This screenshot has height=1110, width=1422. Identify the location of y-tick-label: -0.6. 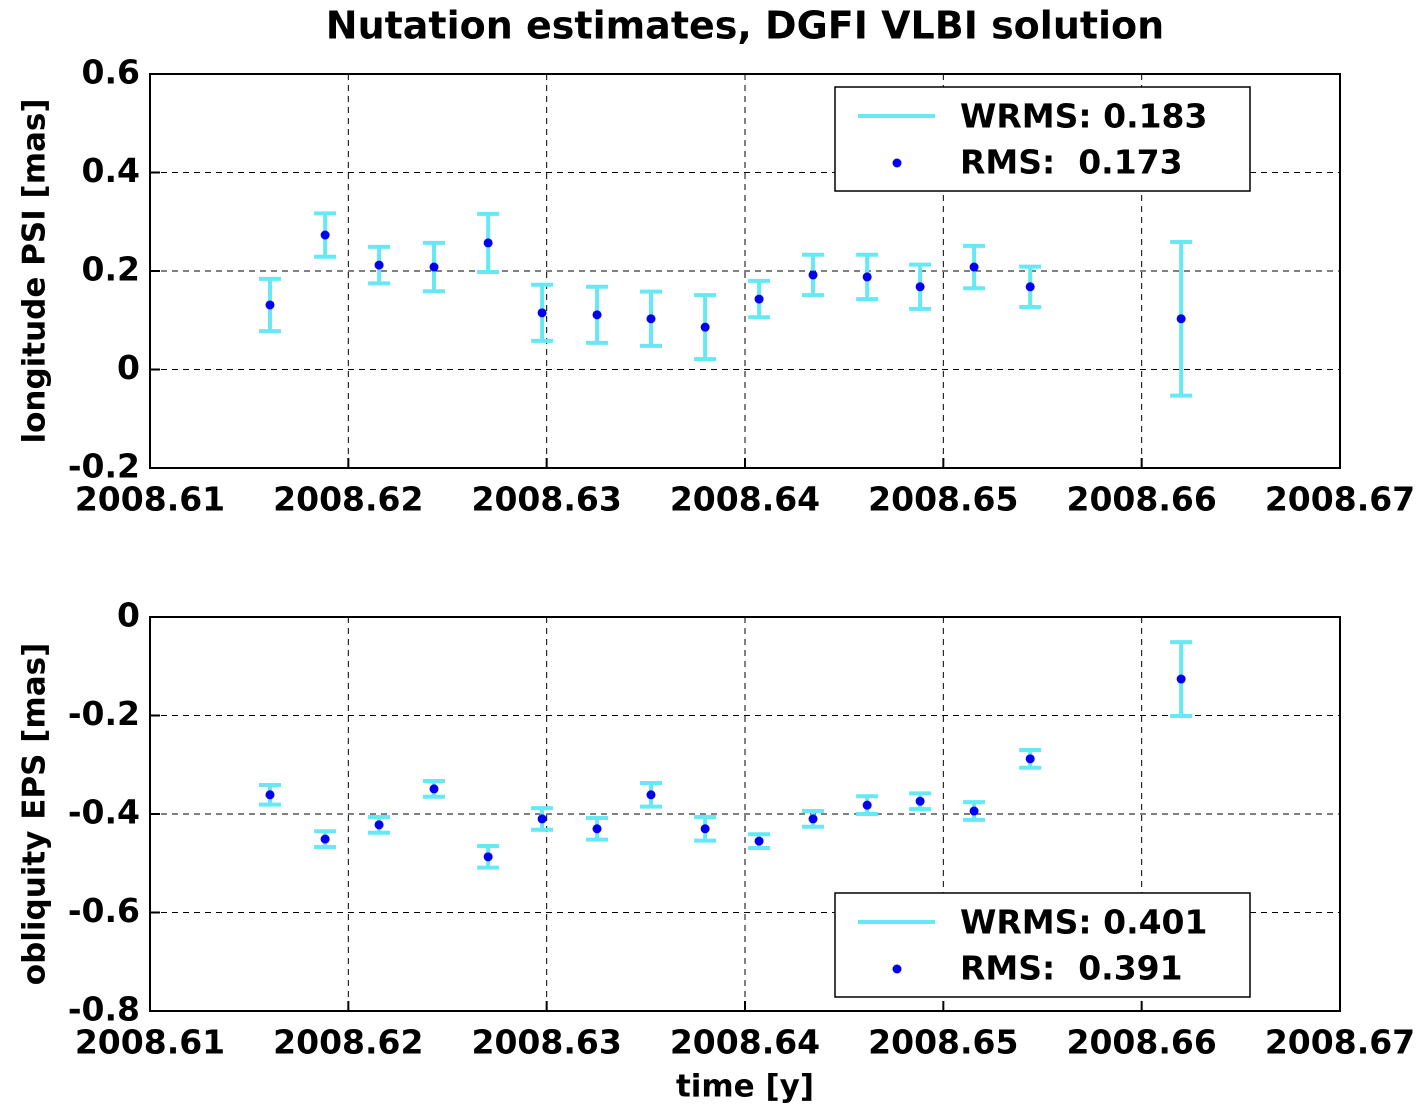
(104, 910).